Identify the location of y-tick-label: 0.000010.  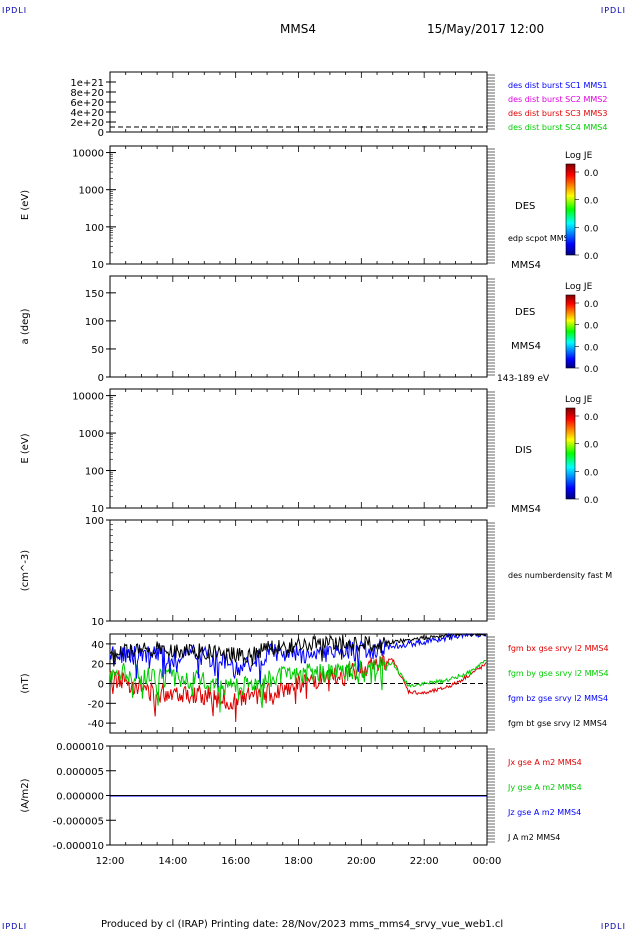
(80, 747).